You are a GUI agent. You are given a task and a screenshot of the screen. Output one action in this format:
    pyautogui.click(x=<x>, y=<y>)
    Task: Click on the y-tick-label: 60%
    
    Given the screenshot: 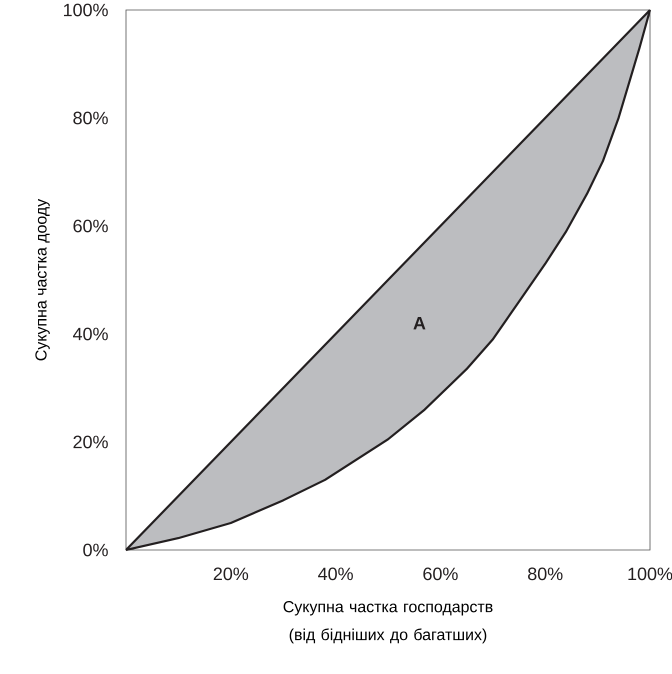 What is the action you would take?
    pyautogui.click(x=90, y=226)
    